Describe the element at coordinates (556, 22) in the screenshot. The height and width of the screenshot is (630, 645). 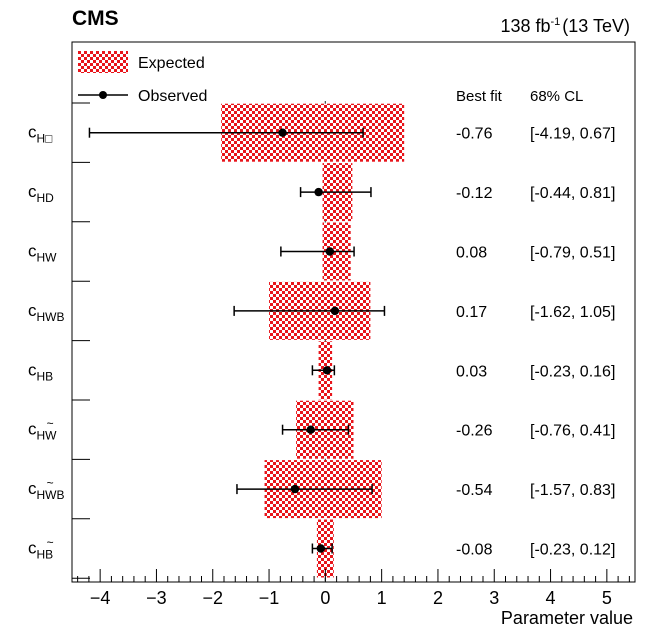
I see `lumi-exponent: -1` at that location.